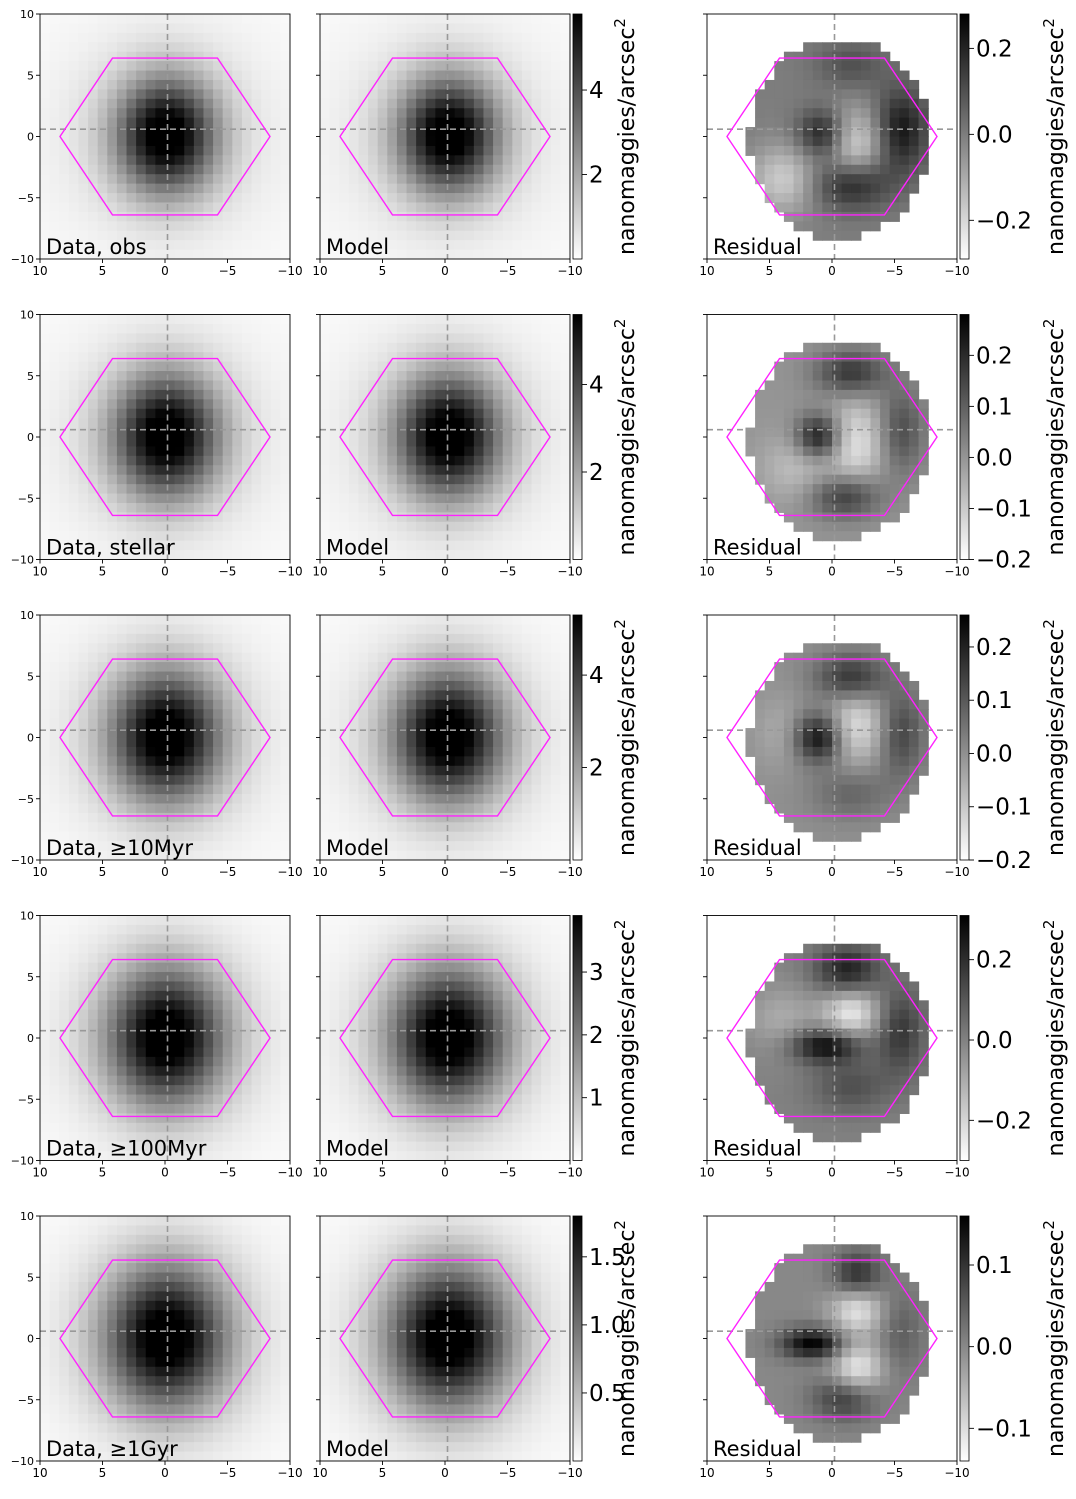 This screenshot has height=1499, width=1076. What do you see at coordinates (596, 473) in the screenshot?
I see `colorbar-tick-label: 2` at bounding box center [596, 473].